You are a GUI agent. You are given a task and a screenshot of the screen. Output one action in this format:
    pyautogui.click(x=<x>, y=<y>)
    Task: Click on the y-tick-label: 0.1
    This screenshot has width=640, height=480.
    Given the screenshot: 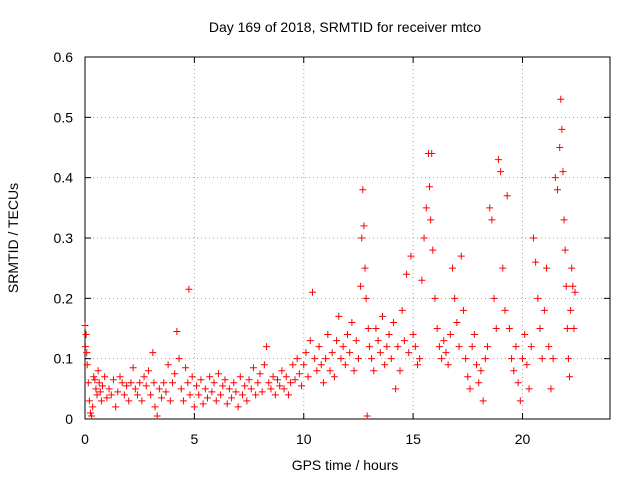 What is the action you would take?
    pyautogui.click(x=64, y=359)
    